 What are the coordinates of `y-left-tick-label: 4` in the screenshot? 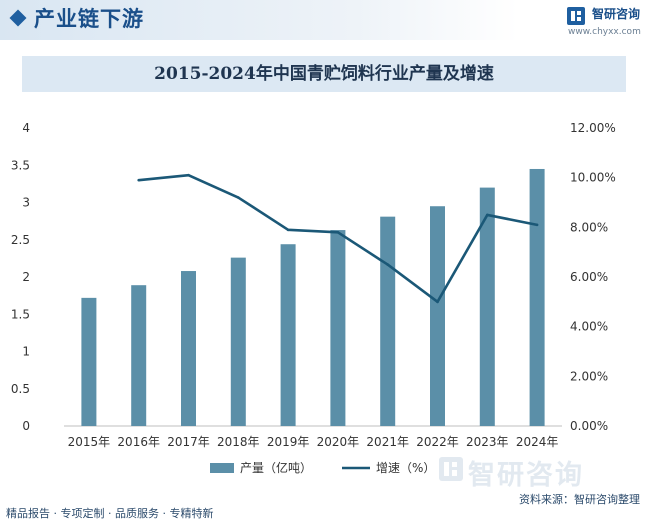 It's located at (26, 128).